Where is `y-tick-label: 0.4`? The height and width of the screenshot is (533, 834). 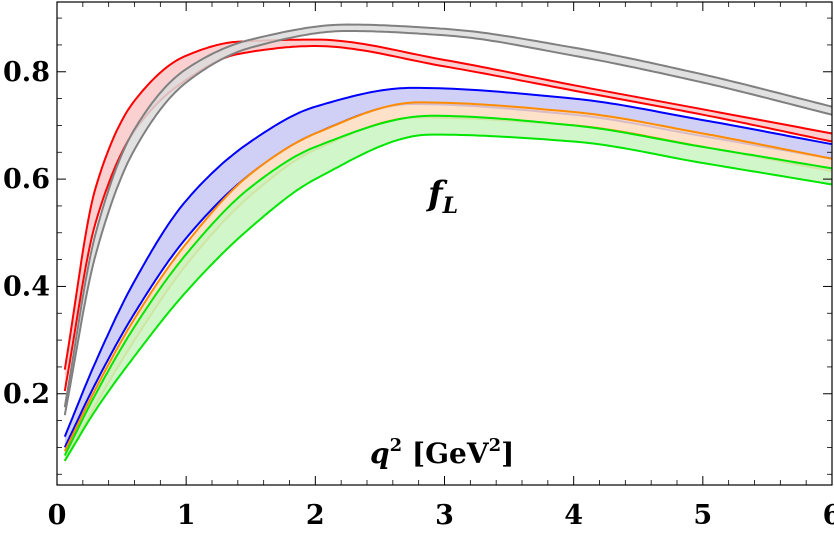 y-tick-label: 0.4 is located at coordinates (26, 286).